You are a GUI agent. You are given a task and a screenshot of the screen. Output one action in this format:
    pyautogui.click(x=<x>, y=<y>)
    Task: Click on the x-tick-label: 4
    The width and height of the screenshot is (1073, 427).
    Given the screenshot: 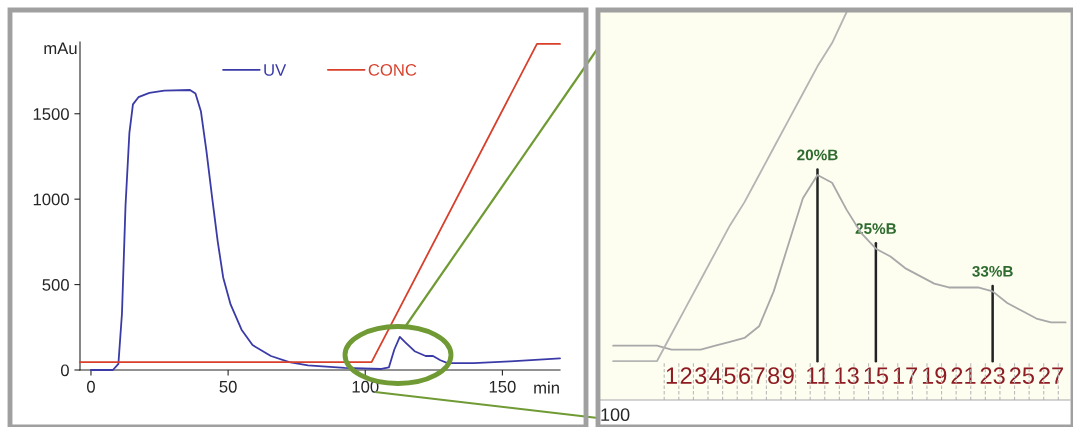 What is the action you would take?
    pyautogui.click(x=715, y=375)
    